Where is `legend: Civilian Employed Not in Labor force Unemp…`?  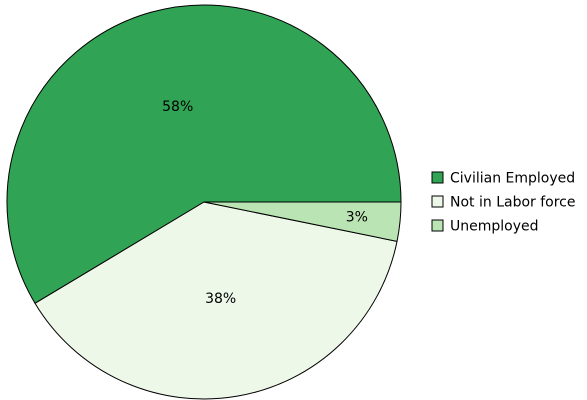 legend: Civilian Employed Not in Labor force Unemp… is located at coordinates (503, 203).